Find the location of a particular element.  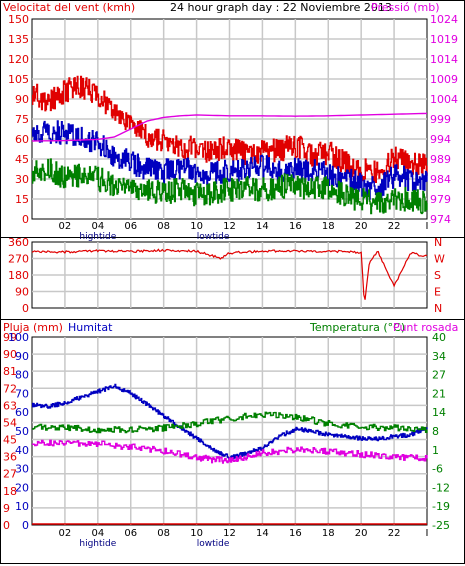

series-line-temperatura-c- is located at coordinates (230, 422).